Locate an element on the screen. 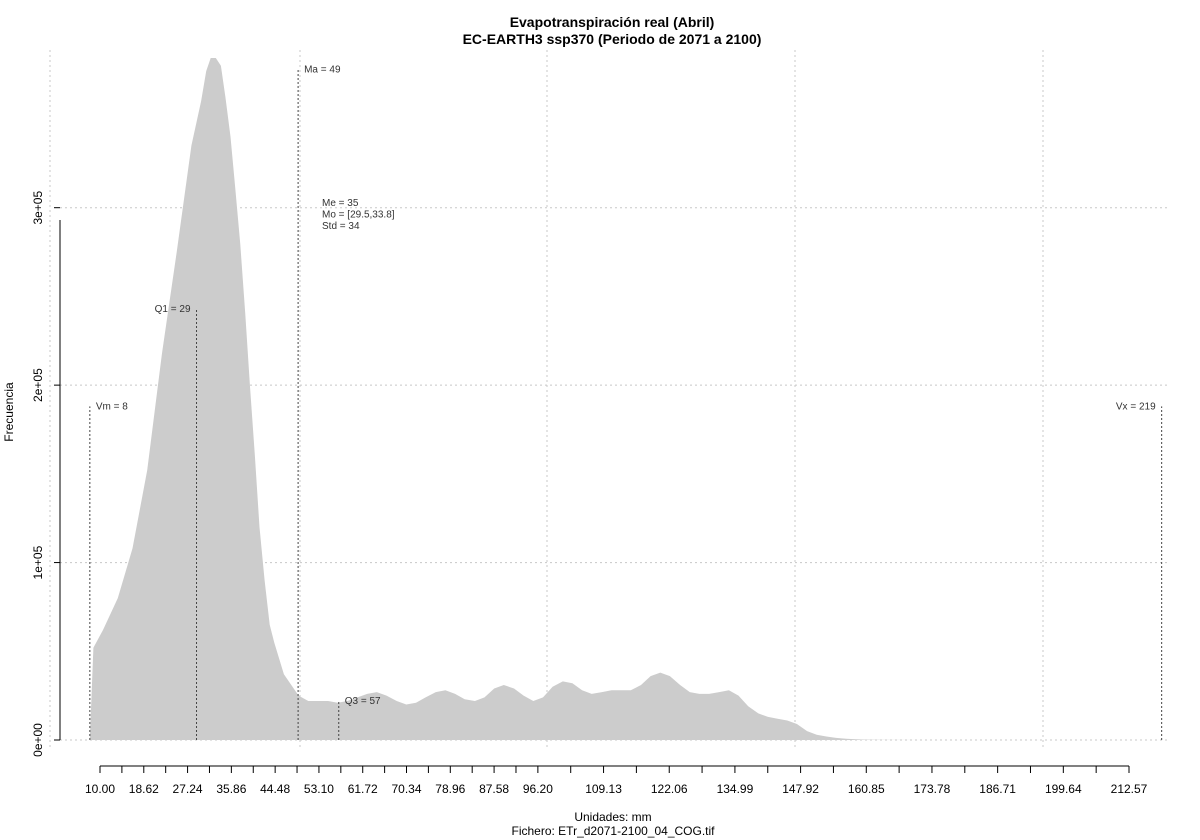 The width and height of the screenshot is (1200, 840). y-axis: 0e+00 1e+05 2e+05 3e+05 is located at coordinates (46, 474).